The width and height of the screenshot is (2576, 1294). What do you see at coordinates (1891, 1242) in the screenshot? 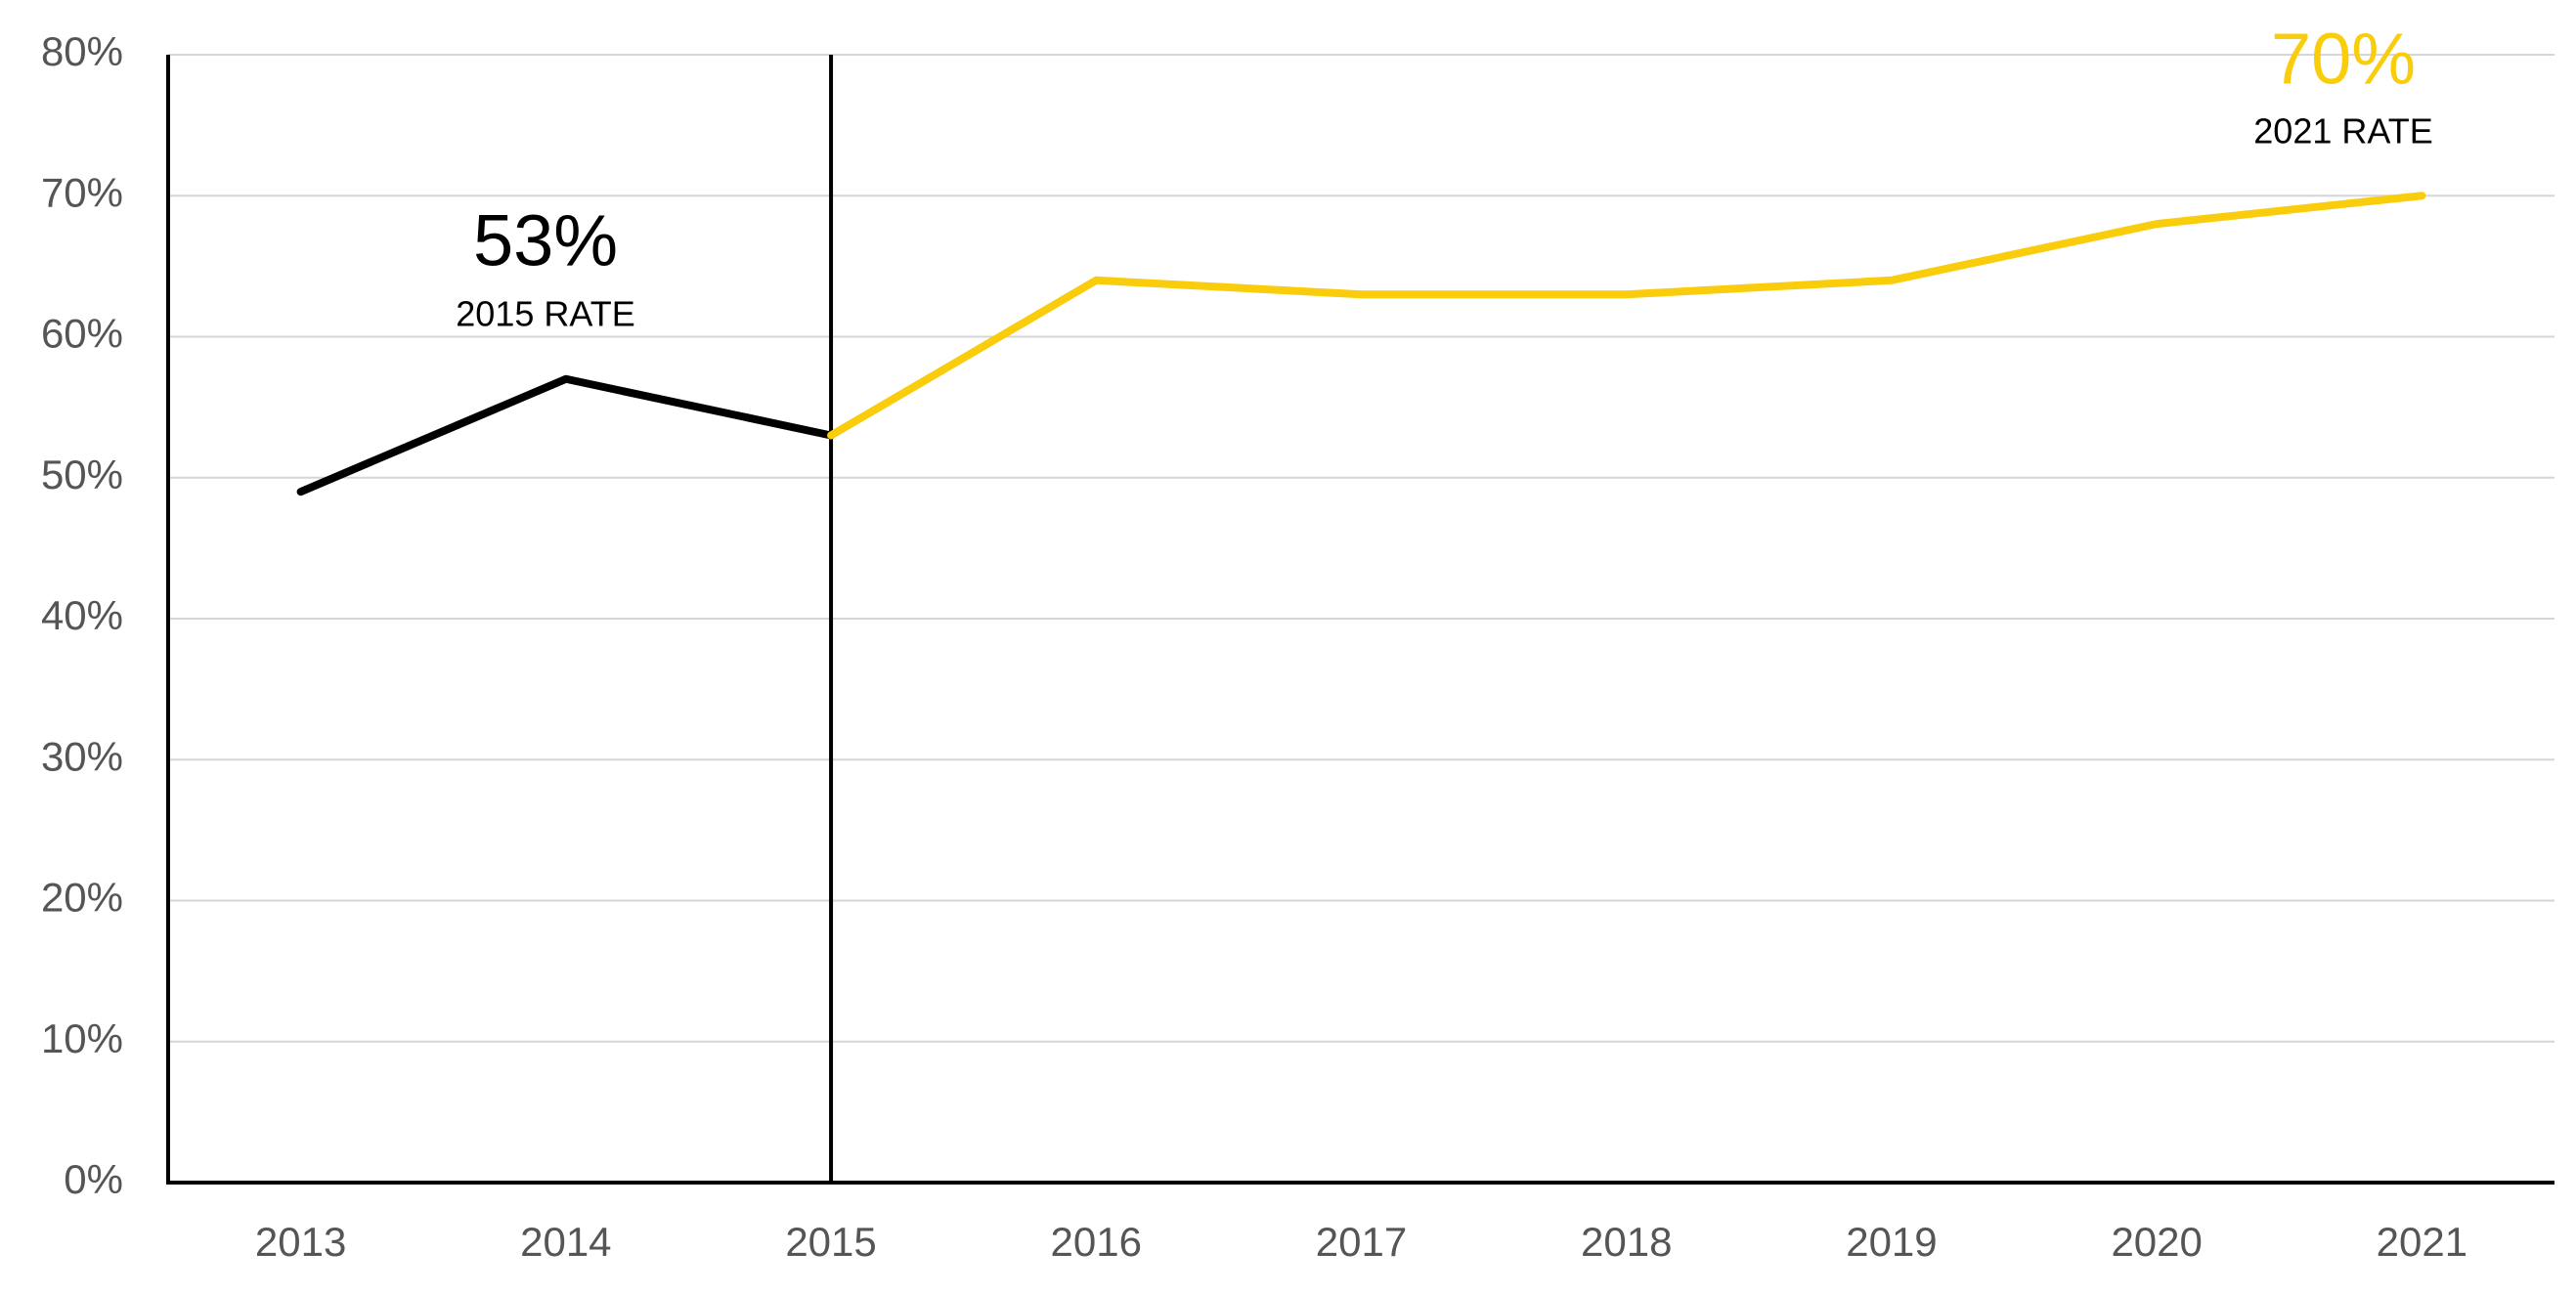
I see `x-tick-label: 2019` at bounding box center [1891, 1242].